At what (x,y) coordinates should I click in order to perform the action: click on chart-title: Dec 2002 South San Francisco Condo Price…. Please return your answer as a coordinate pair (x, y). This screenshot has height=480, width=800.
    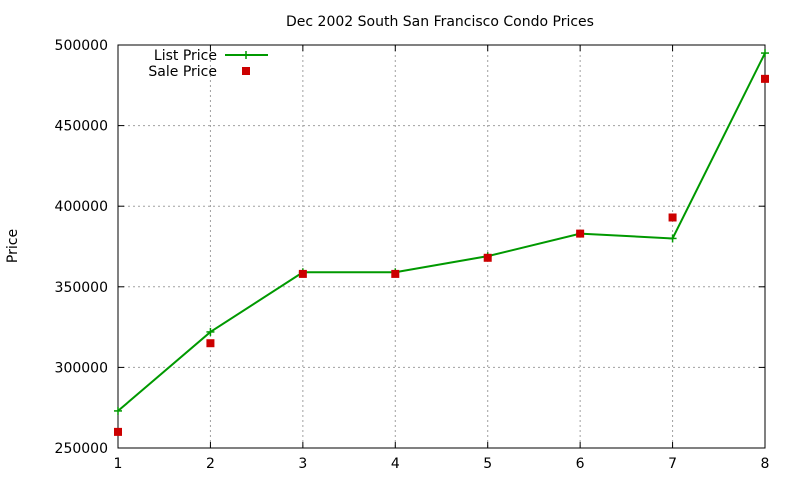
    Looking at the image, I should click on (440, 22).